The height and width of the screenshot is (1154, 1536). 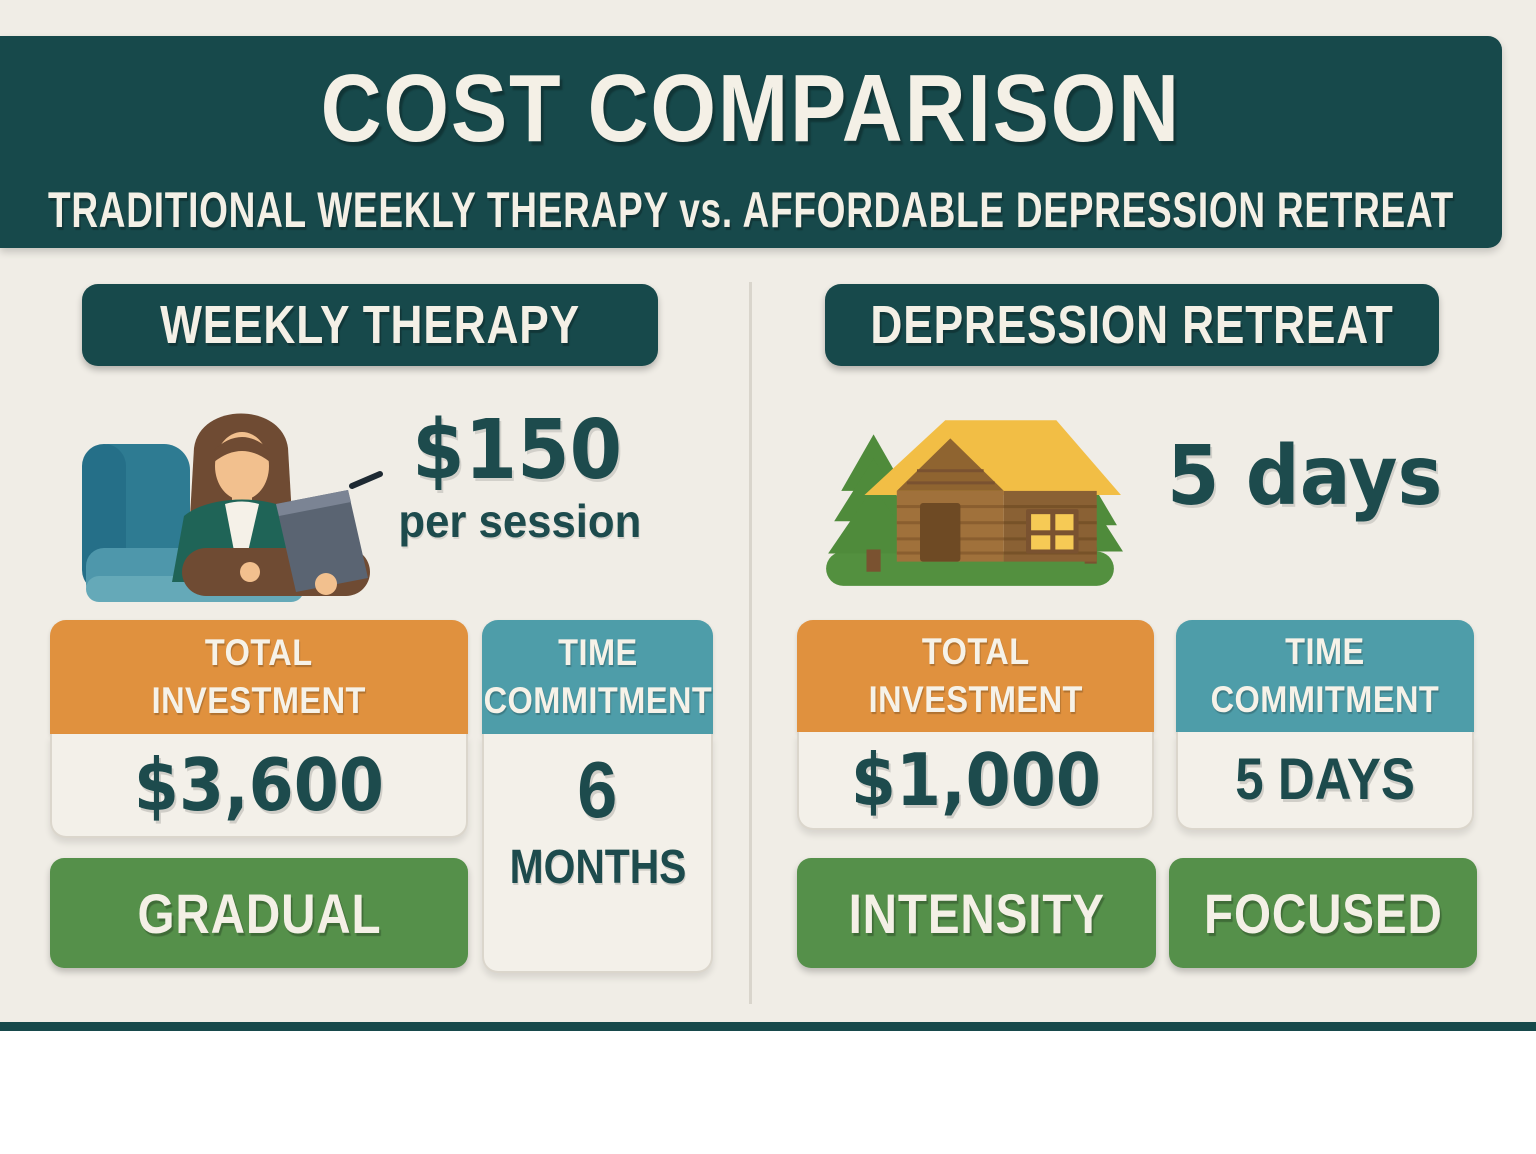 I want to click on left-column-title: WEEKLY THERAPY, so click(x=370, y=325).